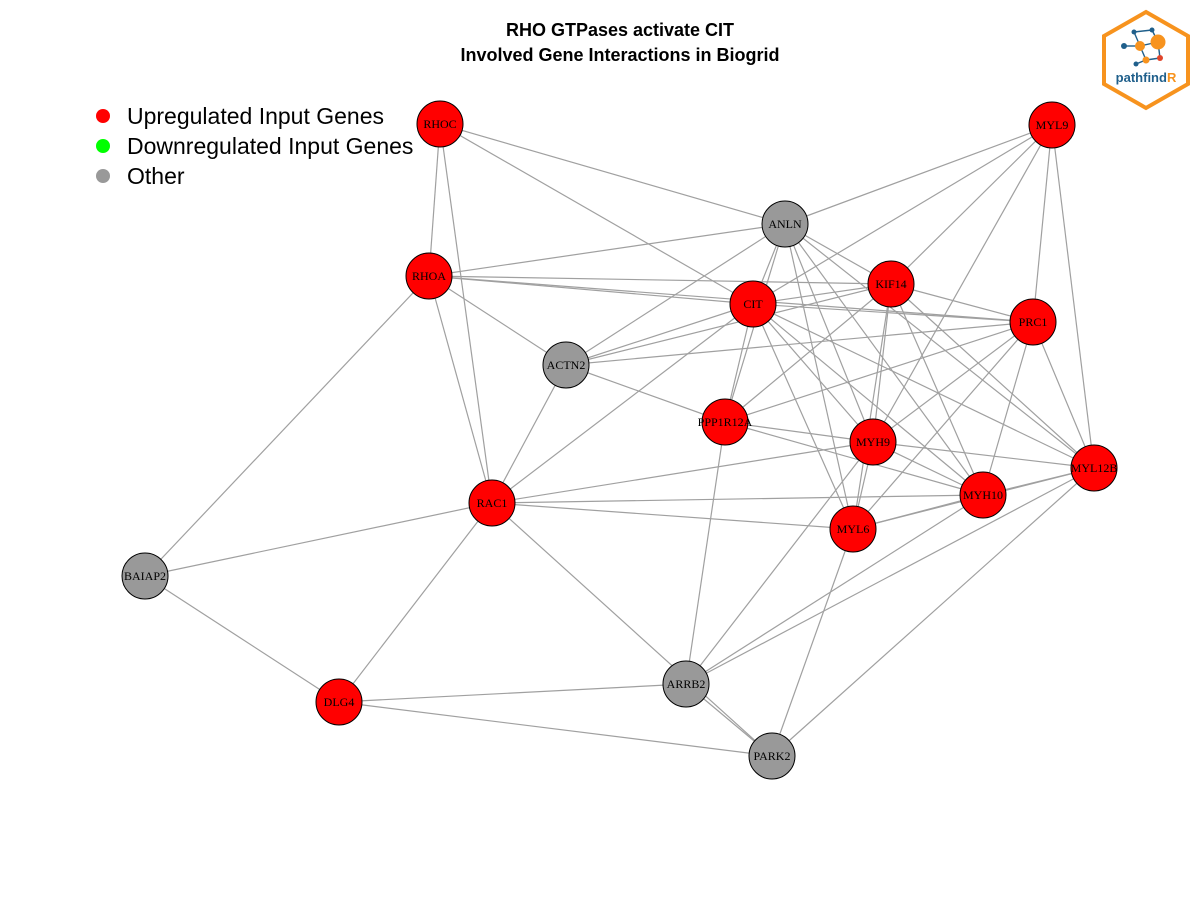 This screenshot has width=1200, height=900. I want to click on edge-anln-myh10, so click(884, 359).